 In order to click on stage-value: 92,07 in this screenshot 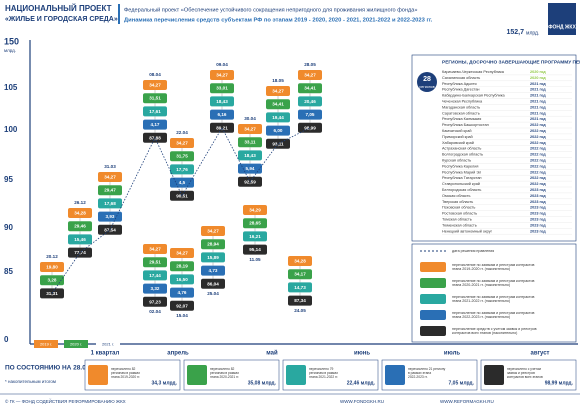, I will do `click(182, 305)`.